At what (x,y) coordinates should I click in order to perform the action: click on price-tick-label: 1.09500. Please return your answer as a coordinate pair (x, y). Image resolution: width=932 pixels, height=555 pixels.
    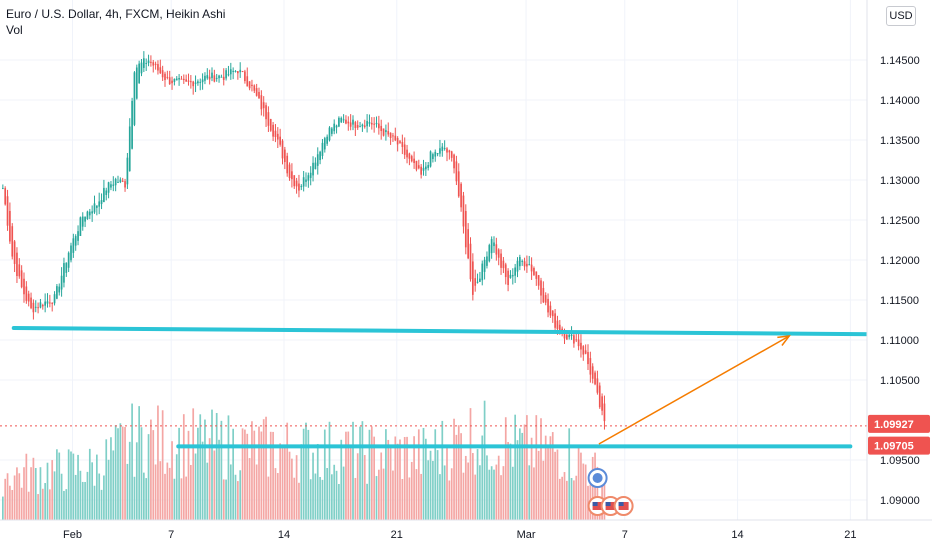
    Looking at the image, I should click on (900, 461).